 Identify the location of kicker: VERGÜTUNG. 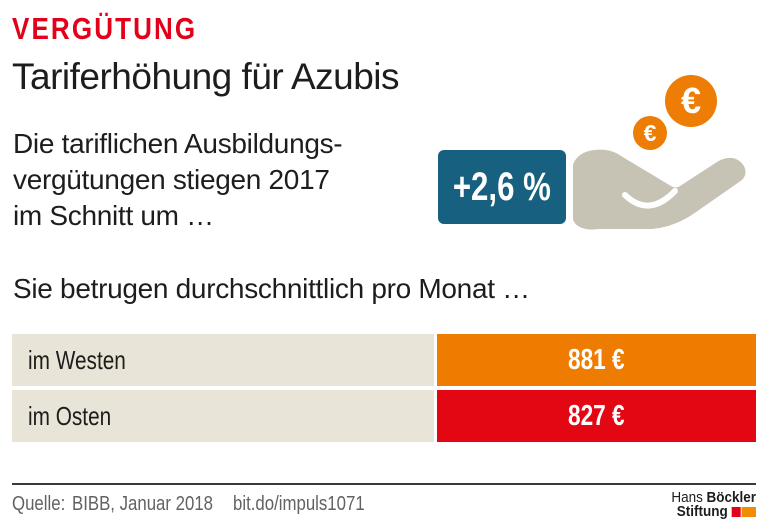
(122, 29).